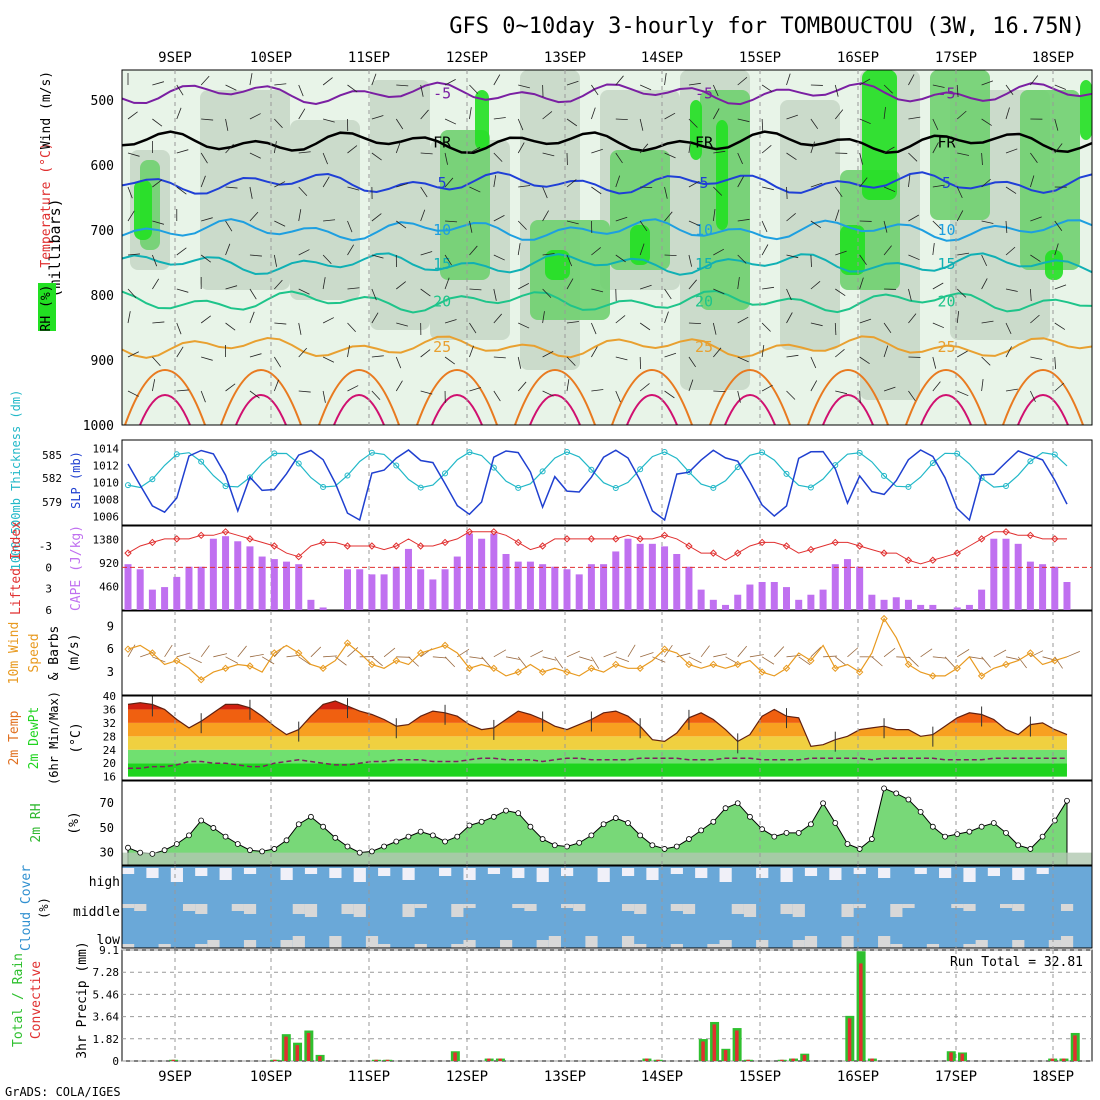  Describe the element at coordinates (102, 101) in the screenshot. I see `pressure-tick: 500` at that location.